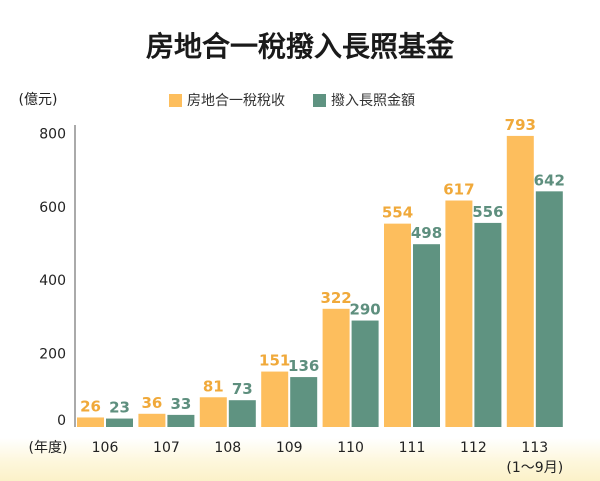  What do you see at coordinates (412, 448) in the screenshot?
I see `x-tick-label: 111` at bounding box center [412, 448].